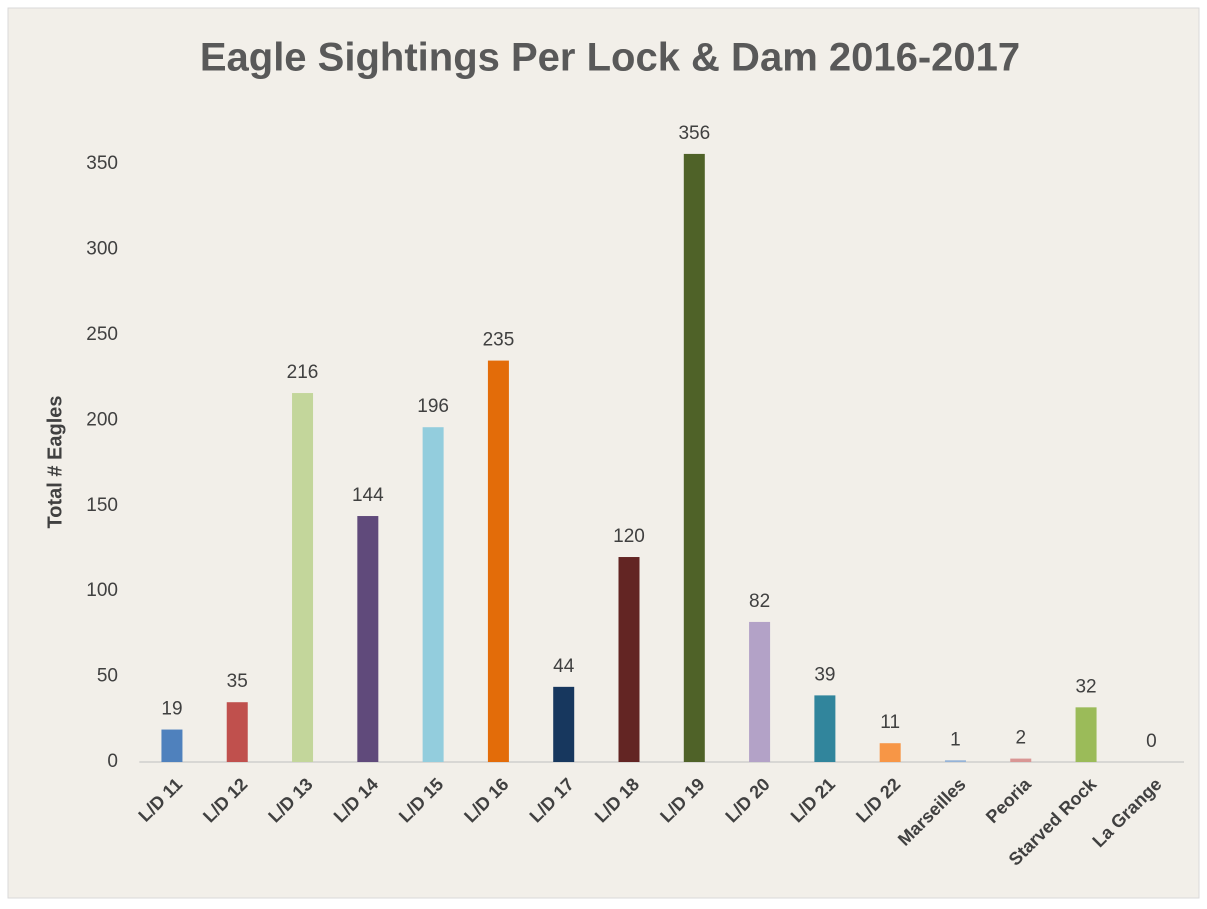 Image resolution: width=1207 pixels, height=909 pixels. I want to click on data-label: 2, so click(1020, 738).